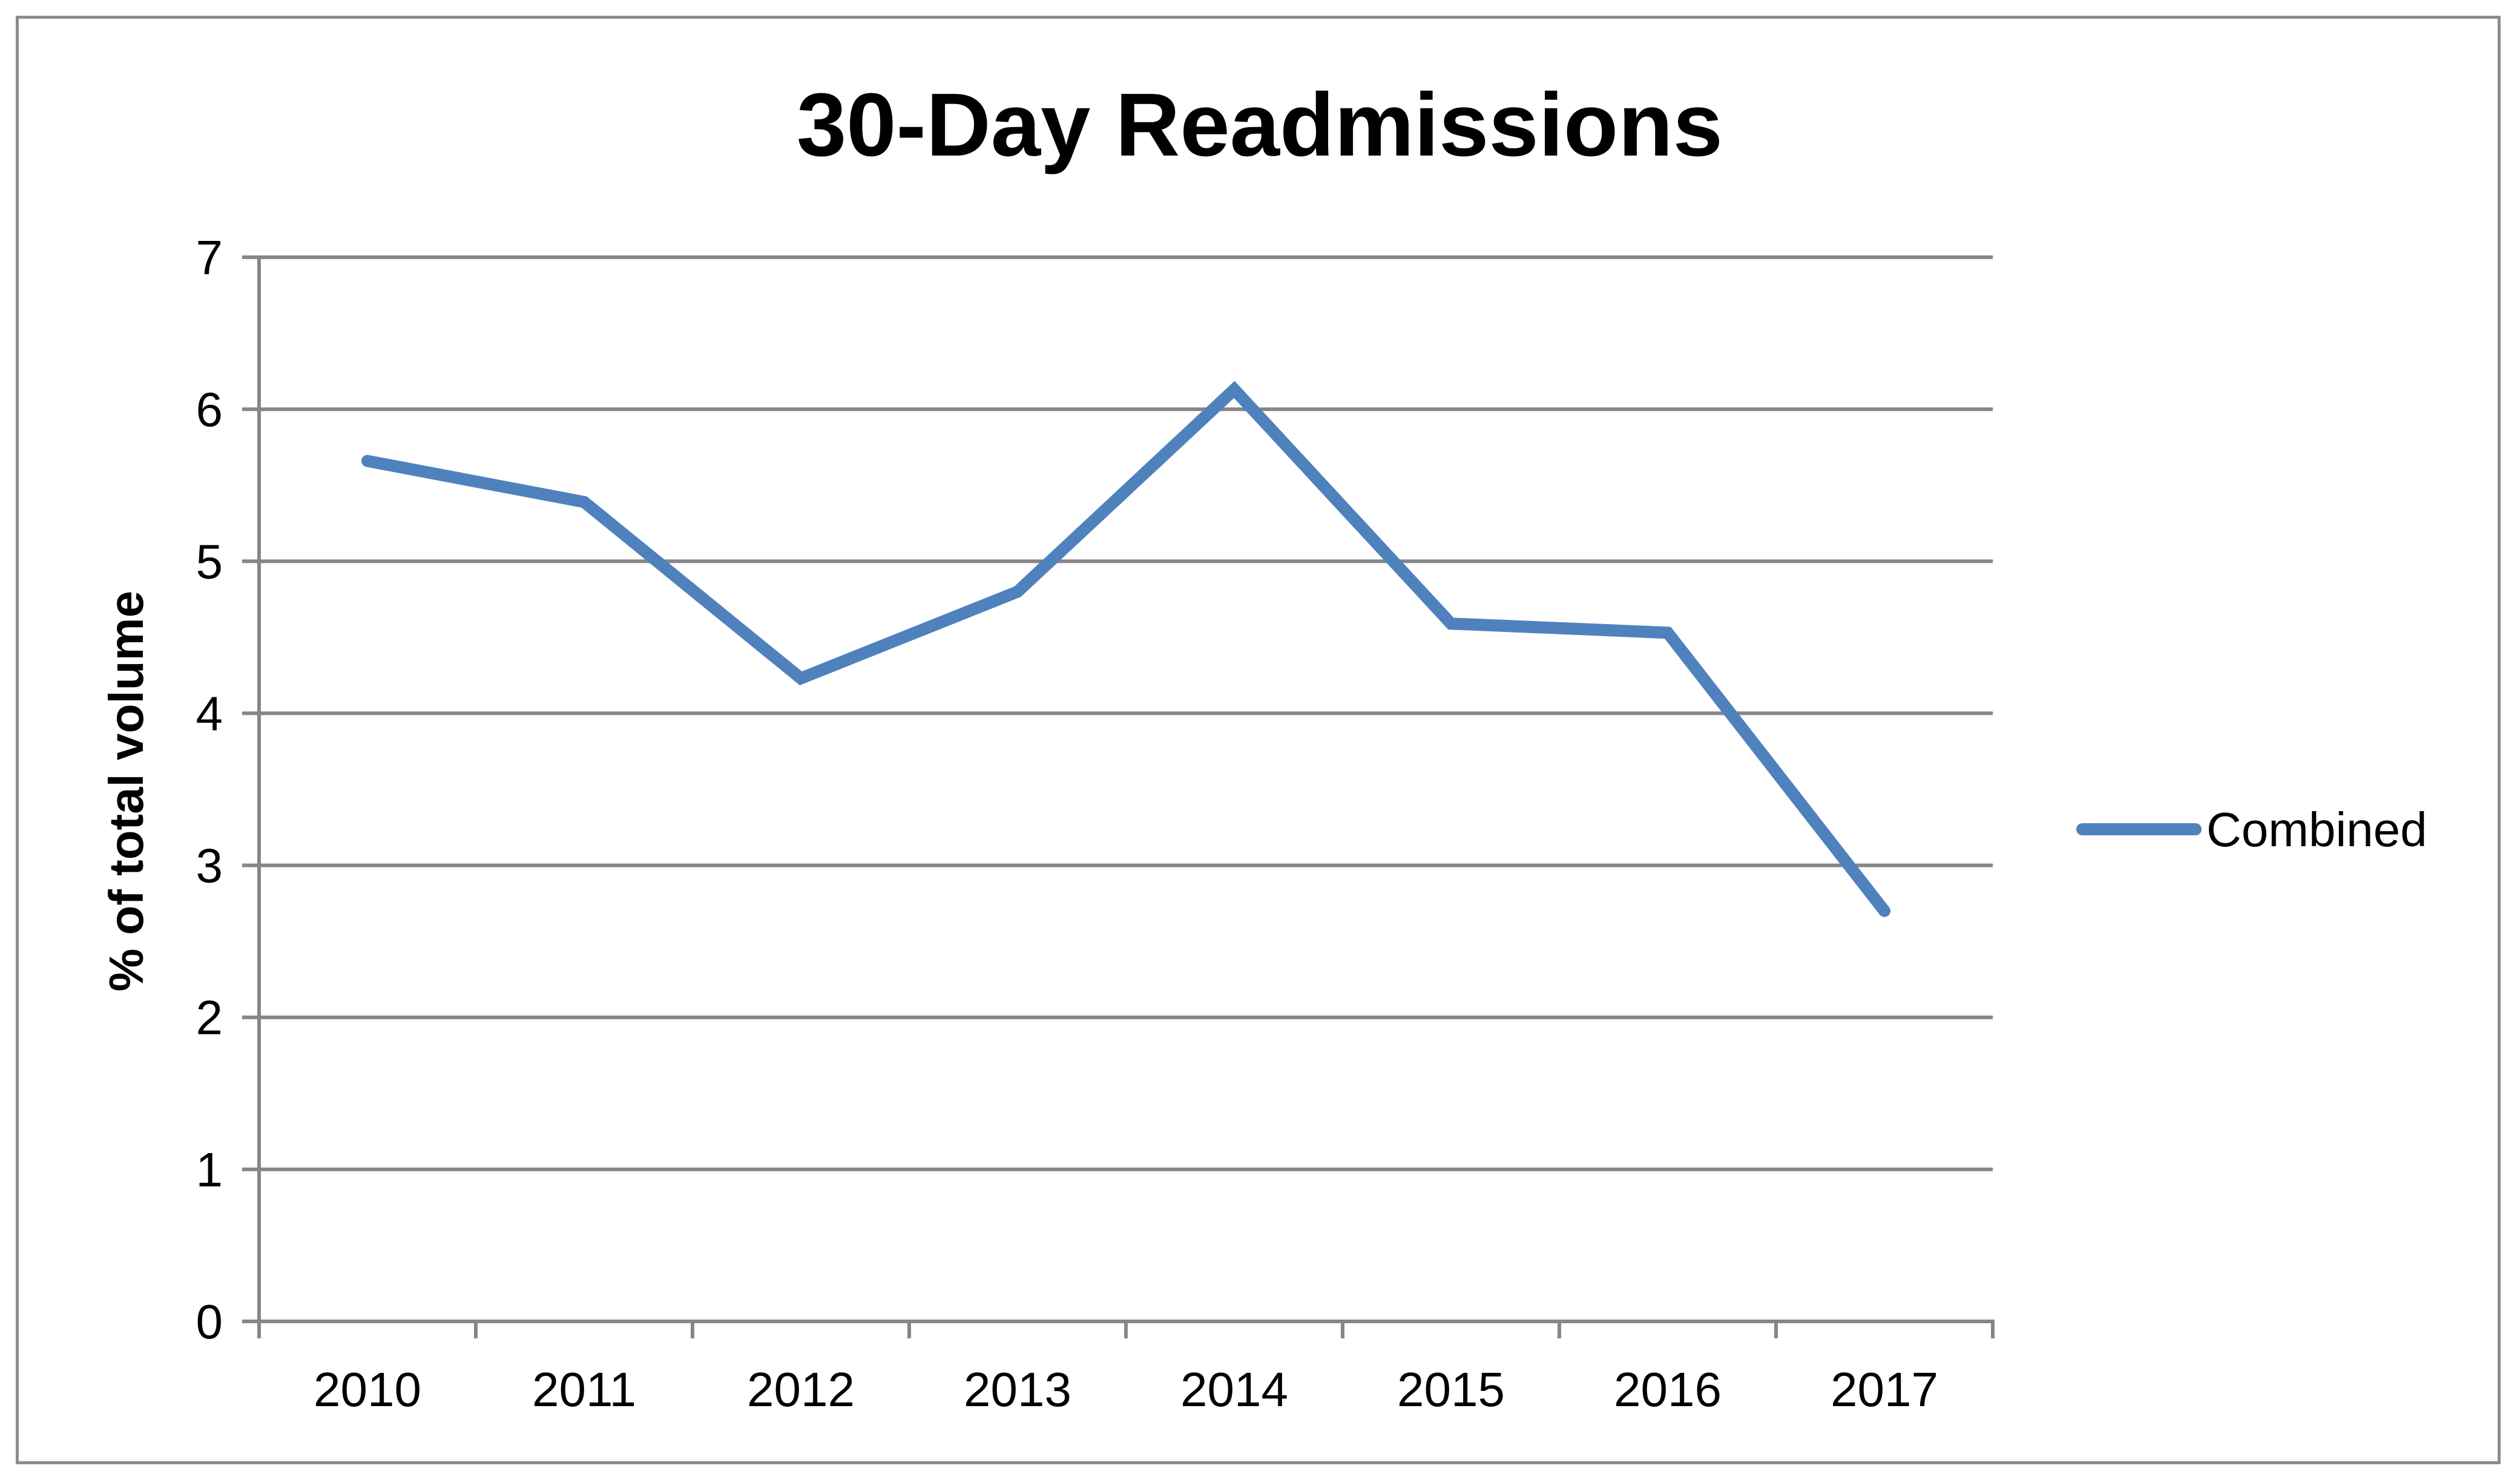 The height and width of the screenshot is (1483, 2520). Describe the element at coordinates (367, 1390) in the screenshot. I see `x-tick-label-2010: 2010` at that location.